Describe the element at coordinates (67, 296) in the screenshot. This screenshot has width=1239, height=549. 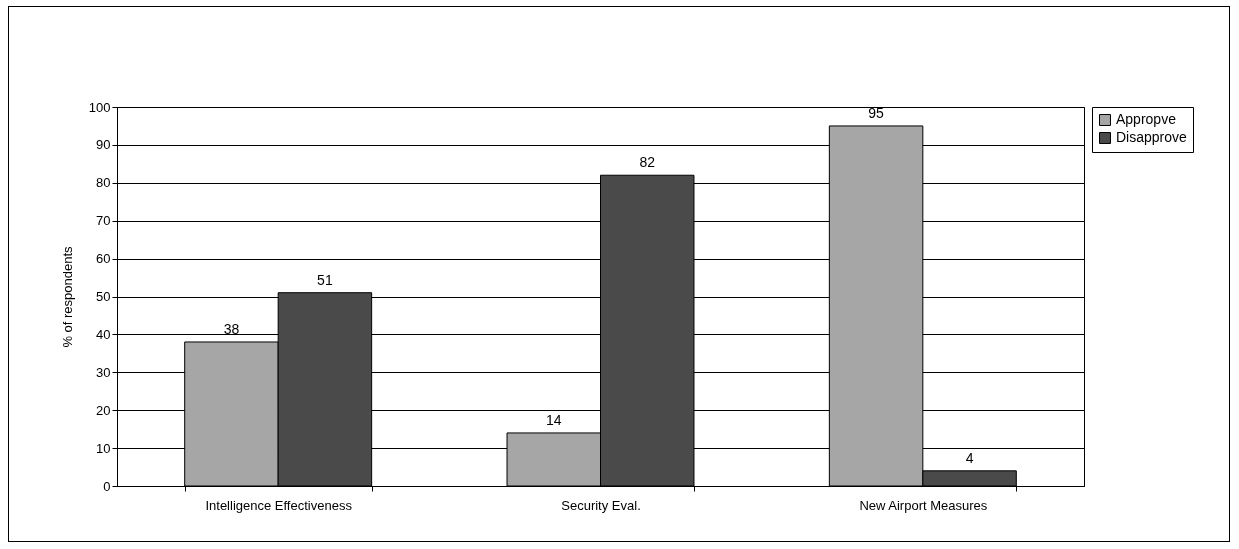
I see `y-axis-title: % of respondents` at that location.